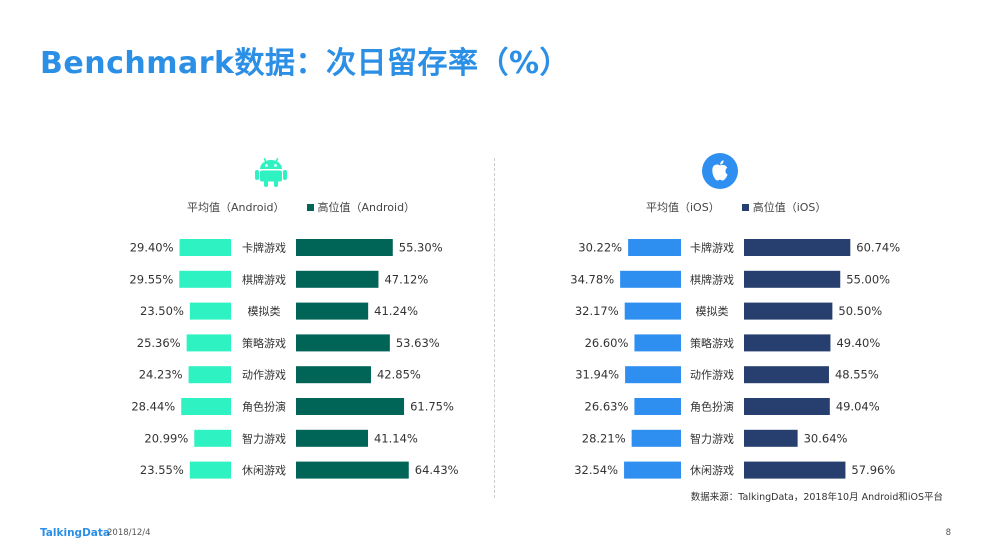  I want to click on value-label-ios-high: 49.04%, so click(858, 407).